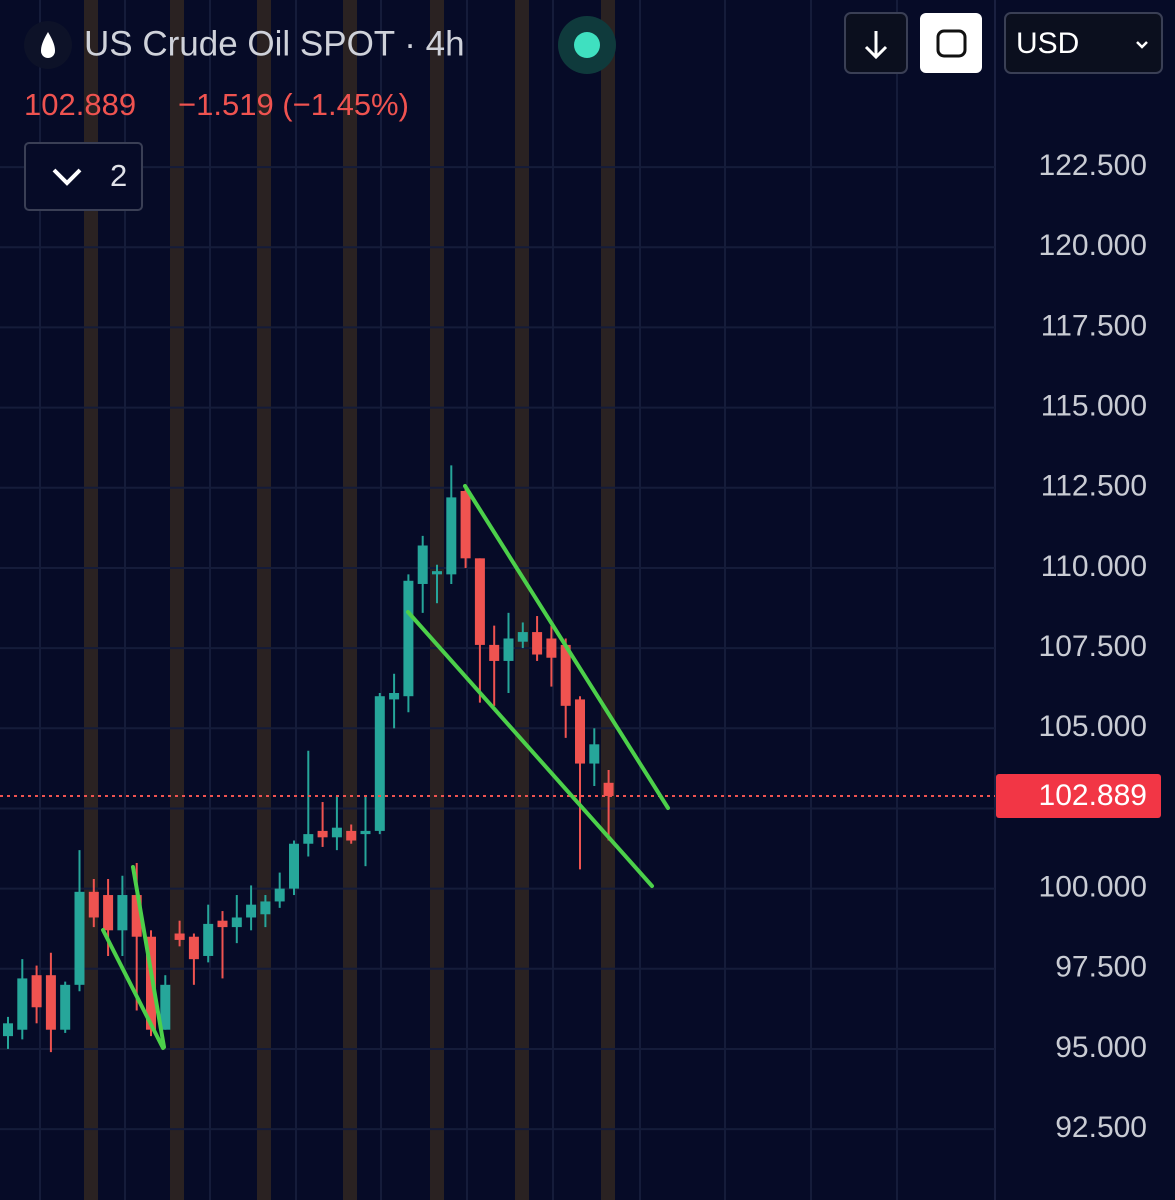  Describe the element at coordinates (587, 45) in the screenshot. I see `status-dot` at that location.